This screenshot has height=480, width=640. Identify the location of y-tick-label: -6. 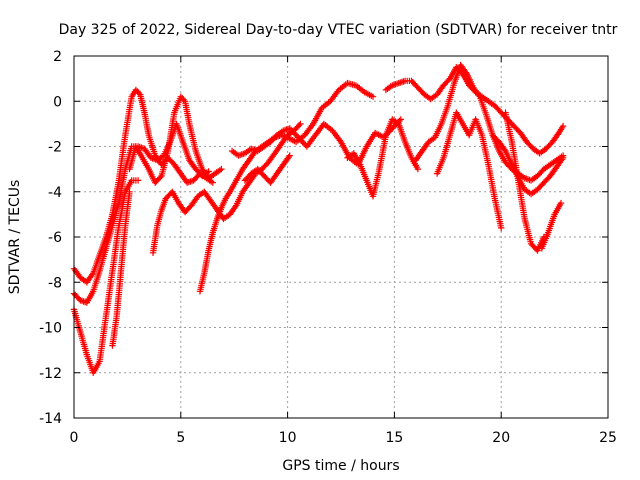
(55, 238).